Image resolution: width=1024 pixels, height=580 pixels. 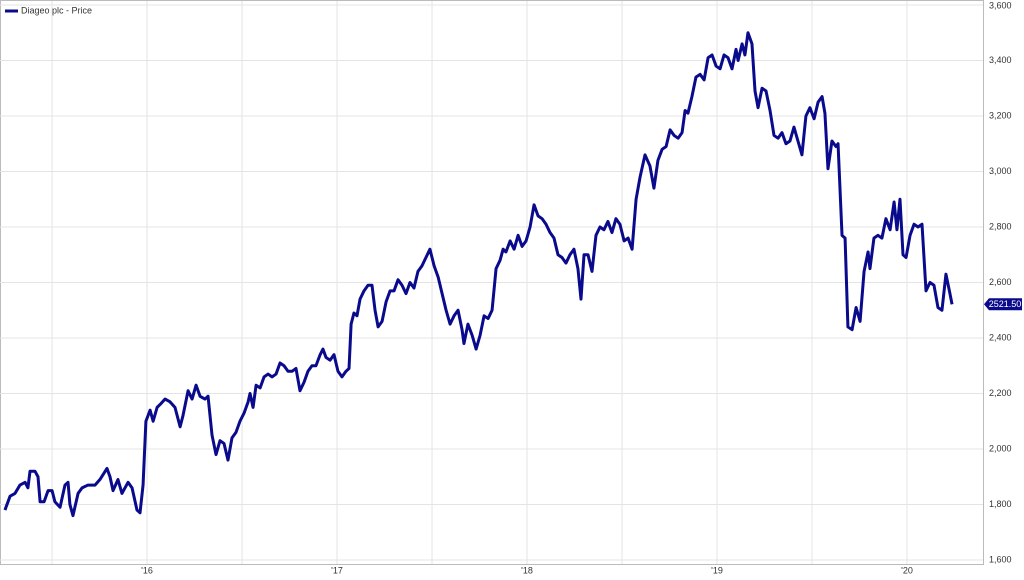 I want to click on x-tick-label: '20, so click(x=907, y=570).